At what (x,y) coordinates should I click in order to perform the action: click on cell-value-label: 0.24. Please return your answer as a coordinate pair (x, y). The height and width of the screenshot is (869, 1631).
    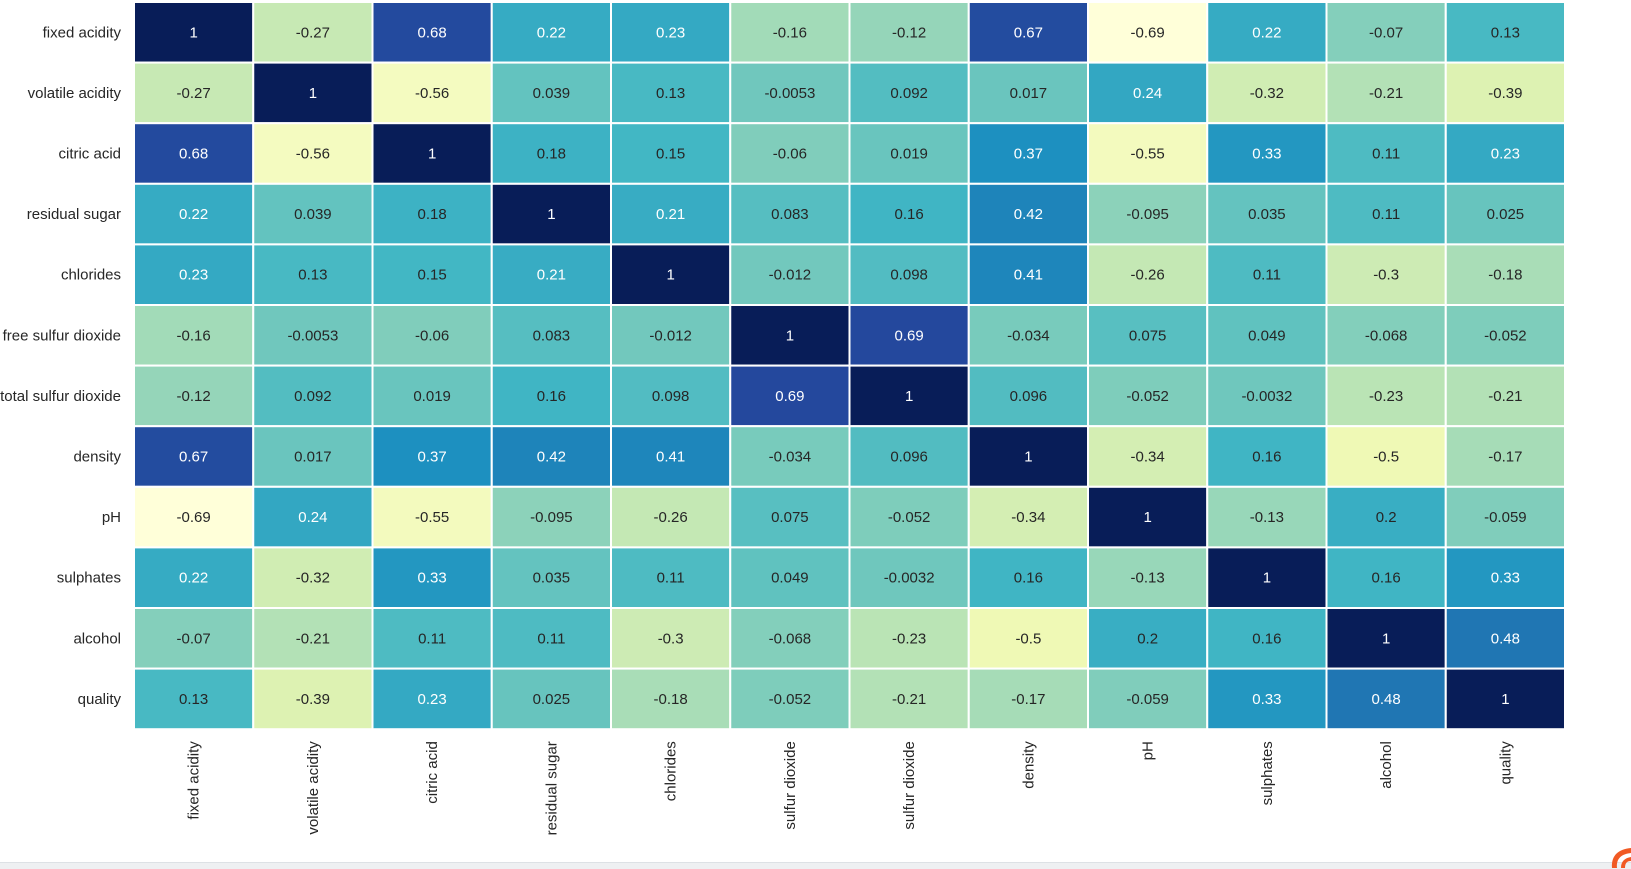
    Looking at the image, I should click on (312, 517).